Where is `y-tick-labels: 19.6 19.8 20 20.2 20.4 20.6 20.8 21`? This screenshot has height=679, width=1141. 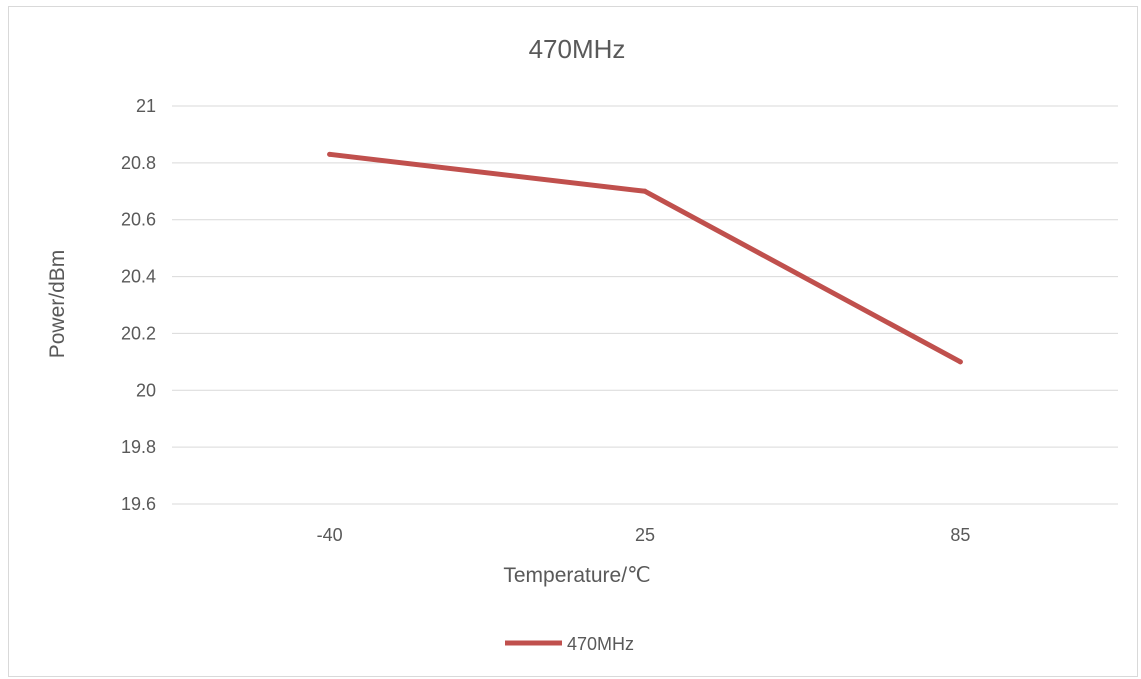 y-tick-labels: 19.6 19.8 20 20.2 20.4 20.6 20.8 21 is located at coordinates (138, 305).